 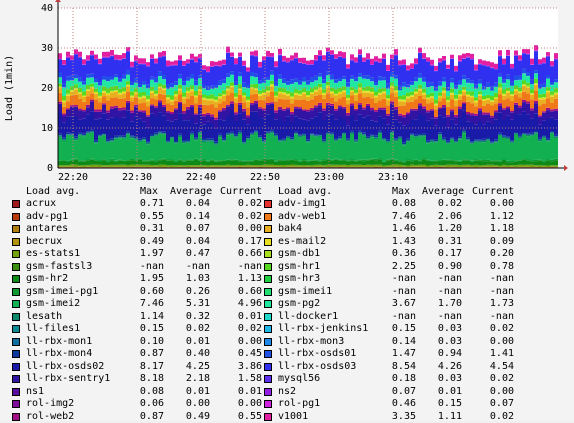 I want to click on legend-average-value: 0.40, so click(x=190, y=354).